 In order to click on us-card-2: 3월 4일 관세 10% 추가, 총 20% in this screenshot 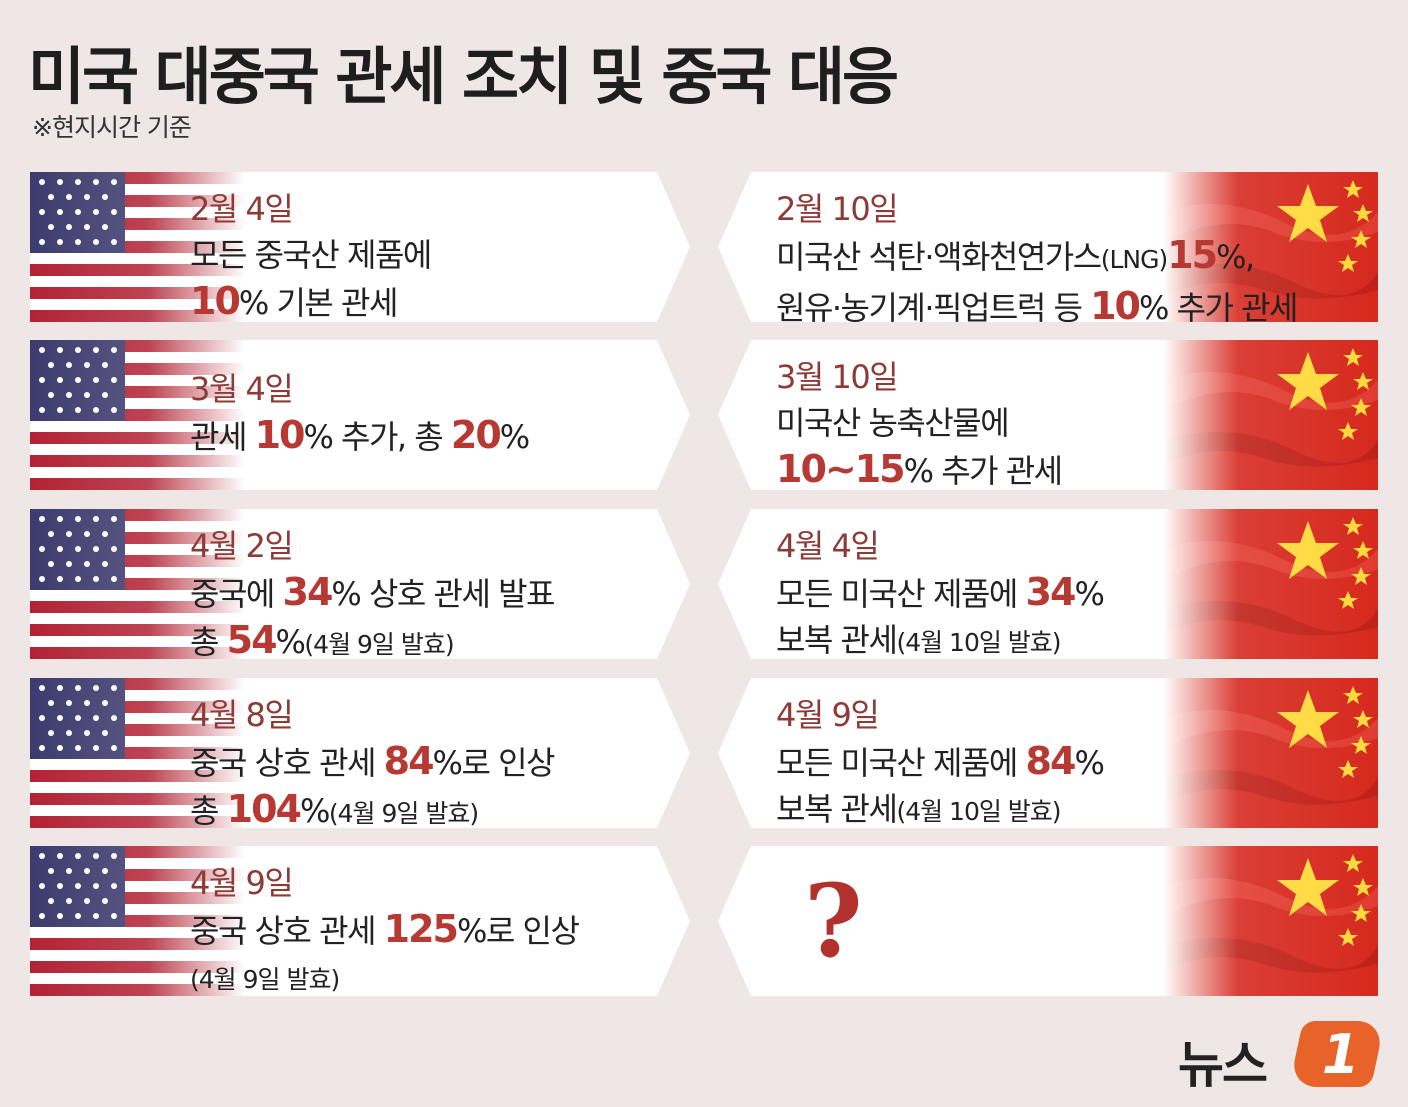, I will do `click(360, 415)`.